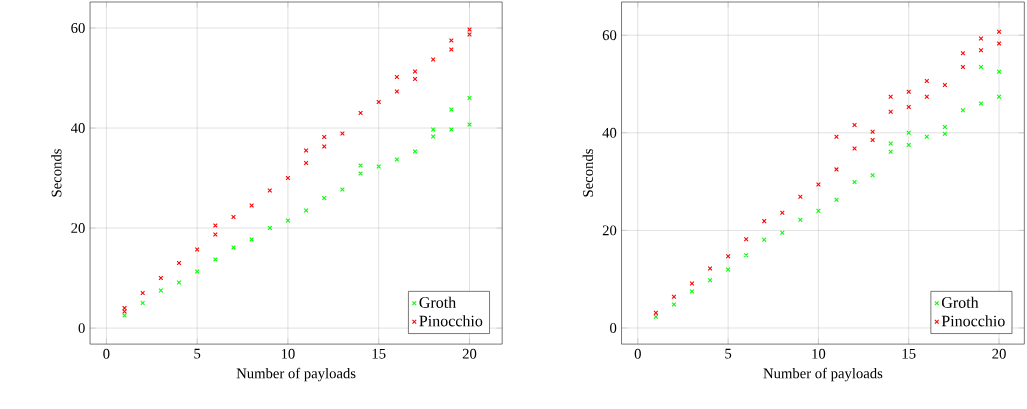 This screenshot has height=409, width=1027. What do you see at coordinates (637, 353) in the screenshot?
I see `x-tick-label: 0` at bounding box center [637, 353].